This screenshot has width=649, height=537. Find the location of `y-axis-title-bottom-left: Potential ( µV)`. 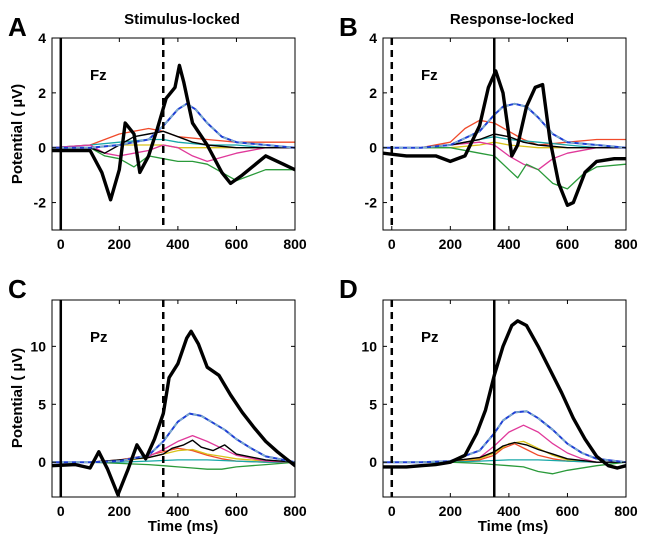

y-axis-title-bottom-left: Potential ( µV) is located at coordinates (17, 398).